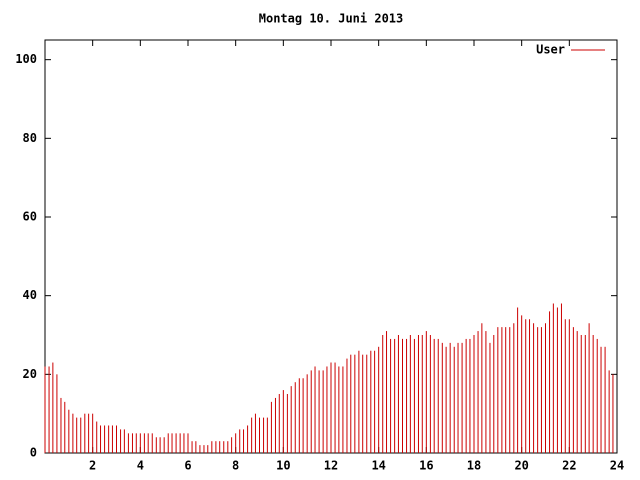 This screenshot has height=480, width=640. What do you see at coordinates (550, 50) in the screenshot?
I see `legend-label: User` at bounding box center [550, 50].